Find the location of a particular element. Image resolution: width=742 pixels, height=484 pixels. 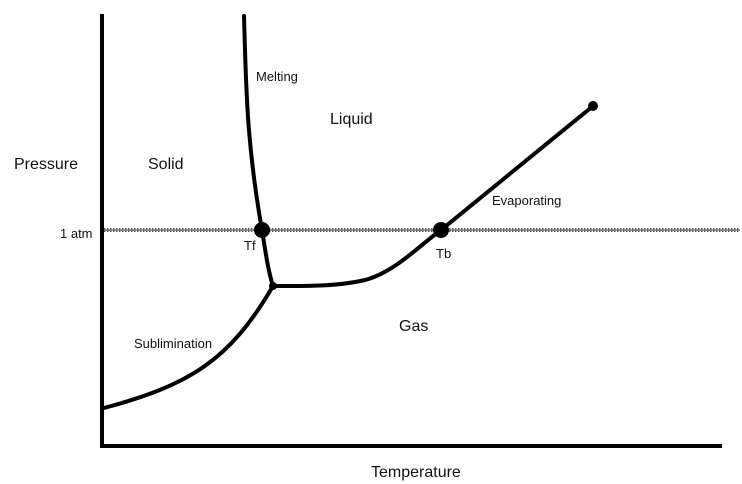

melting-label: Melting is located at coordinates (277, 76).